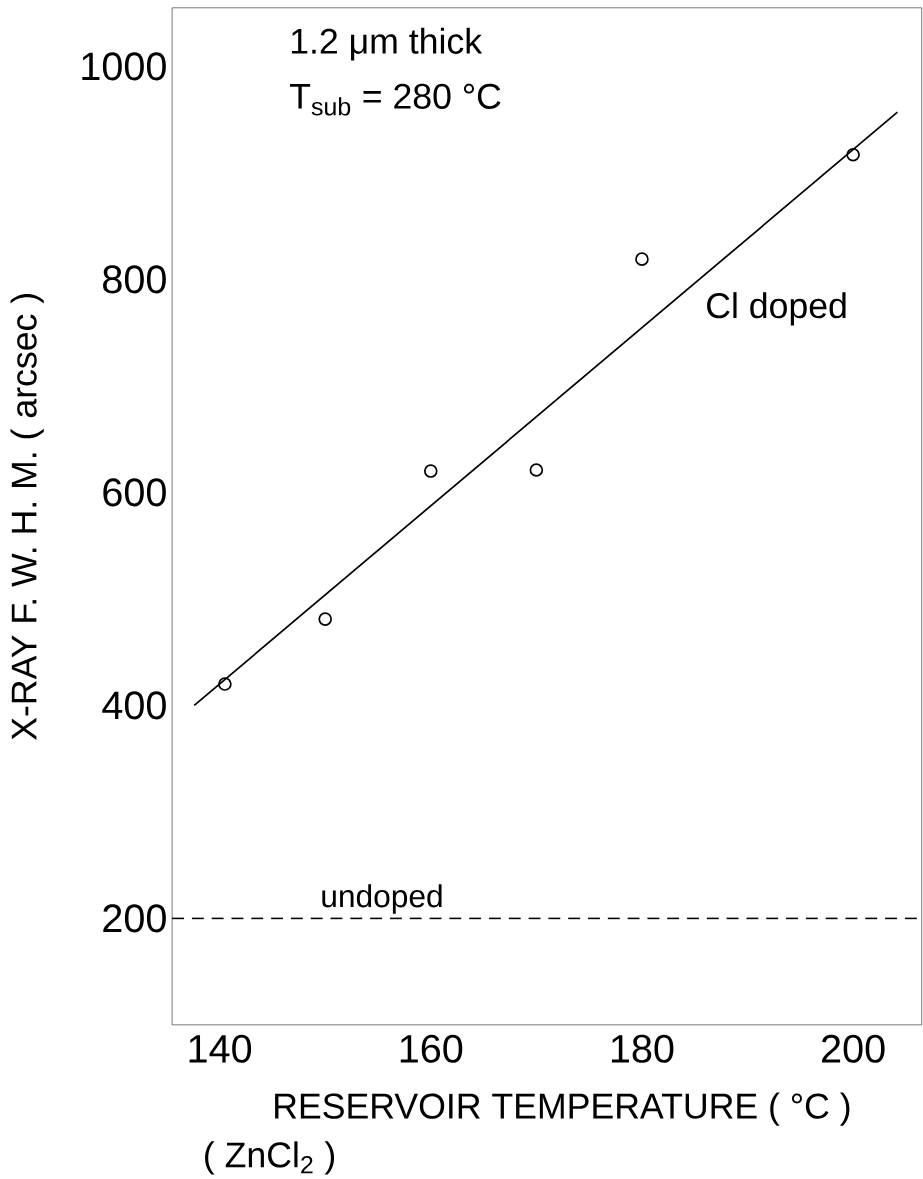 The width and height of the screenshot is (923, 1179). I want to click on x-tick-label: 160, so click(431, 1048).